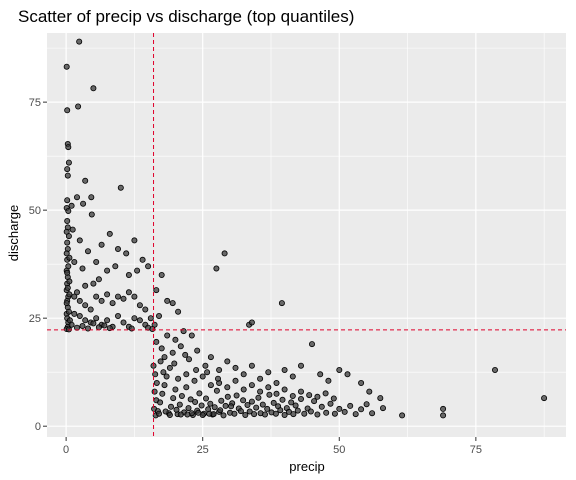  What do you see at coordinates (35, 103) in the screenshot?
I see `y-tick-label: 75` at bounding box center [35, 103].